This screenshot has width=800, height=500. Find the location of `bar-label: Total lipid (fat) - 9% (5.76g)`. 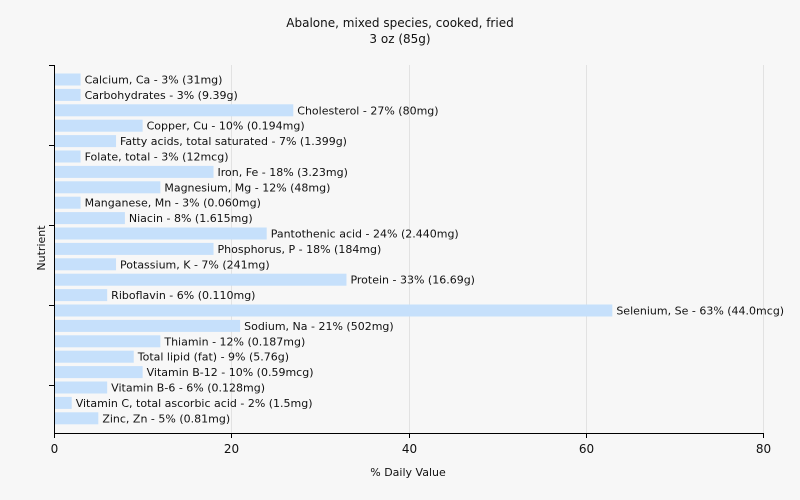

bar-label: Total lipid (fat) - 9% (5.76g) is located at coordinates (213, 357).